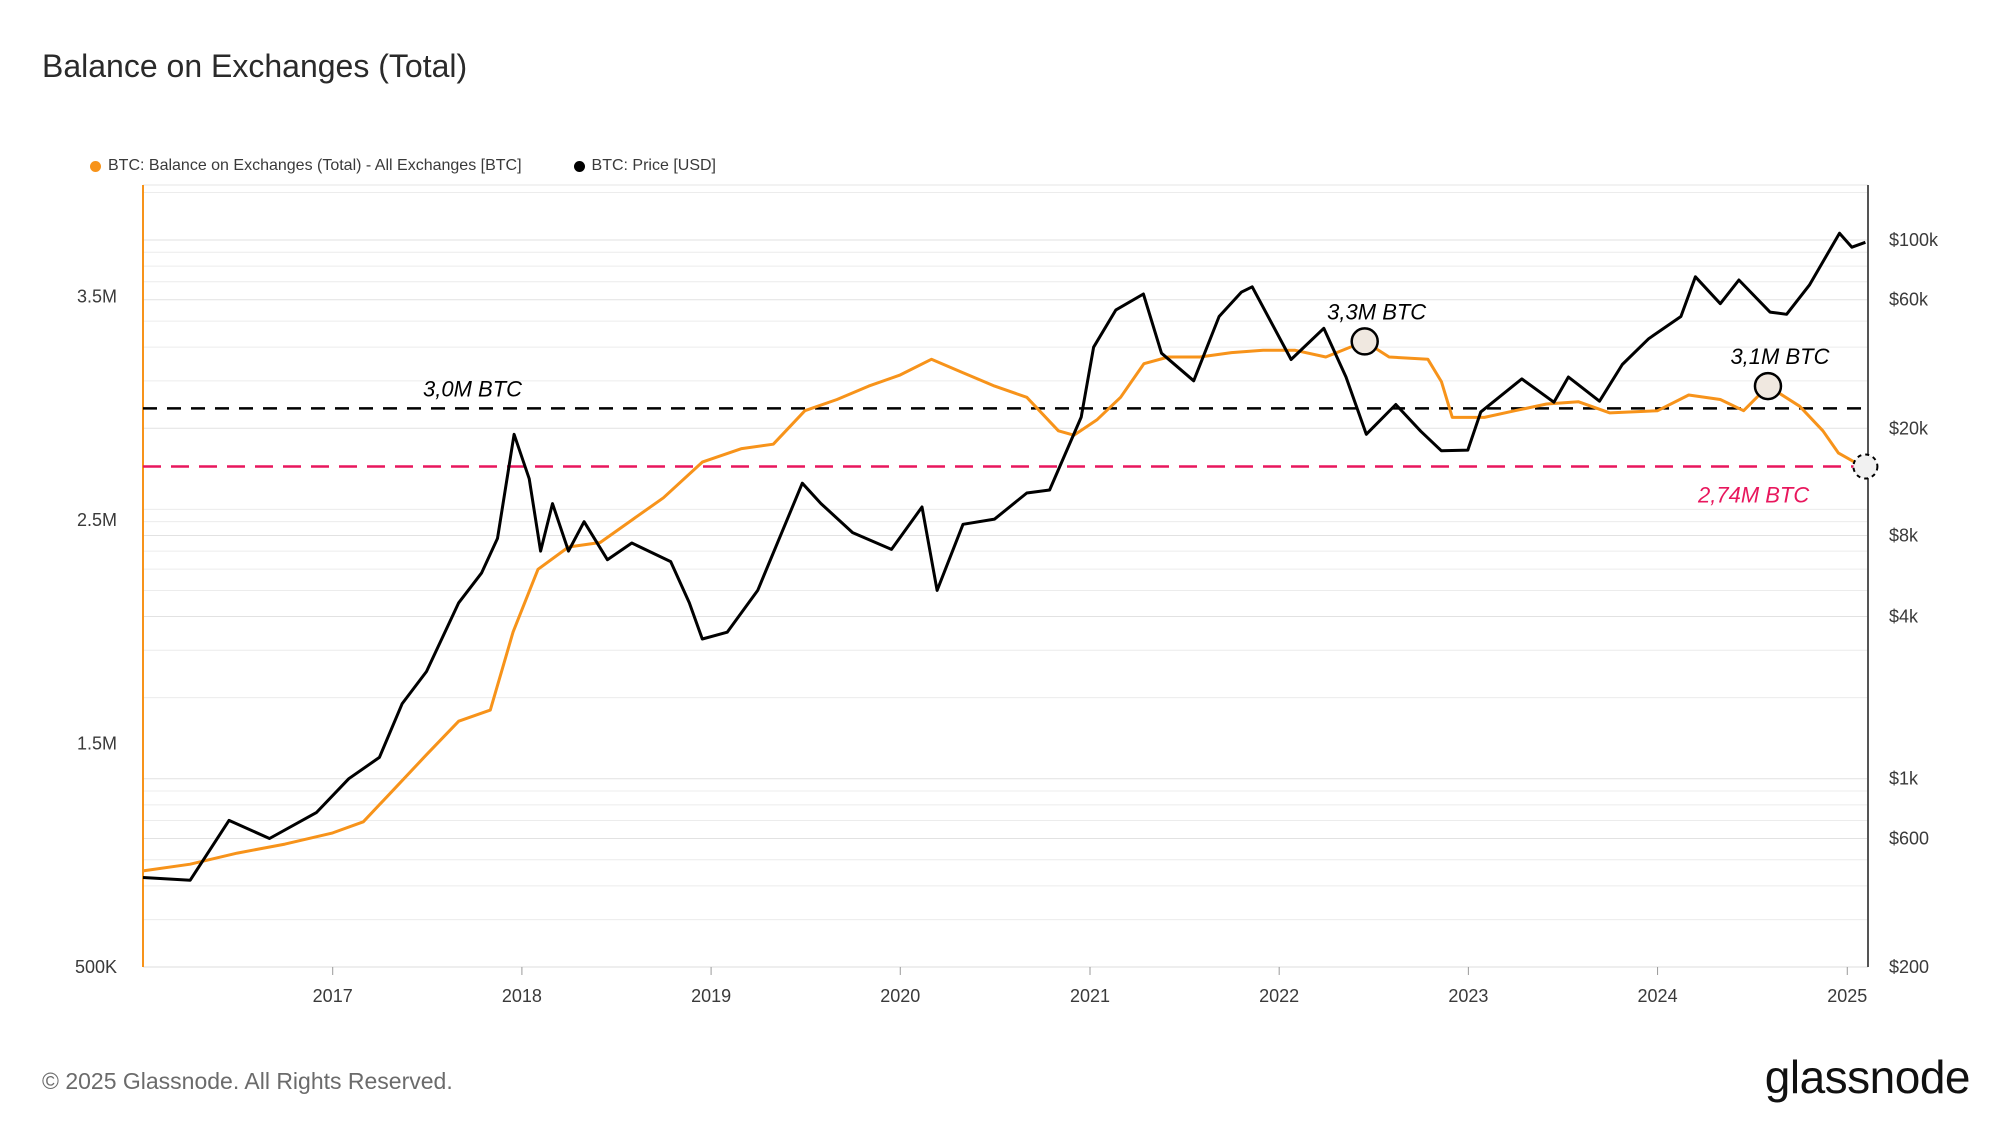  Describe the element at coordinates (1753, 495) in the screenshot. I see `reference-label-low: 2,74M BTC` at that location.